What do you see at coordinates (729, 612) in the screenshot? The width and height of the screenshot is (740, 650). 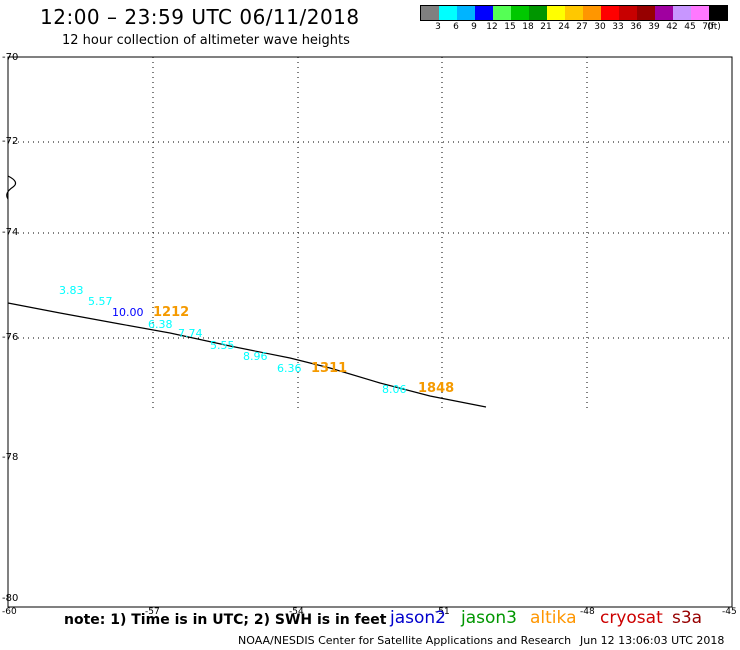 I see `lon-label: -45` at bounding box center [729, 612].